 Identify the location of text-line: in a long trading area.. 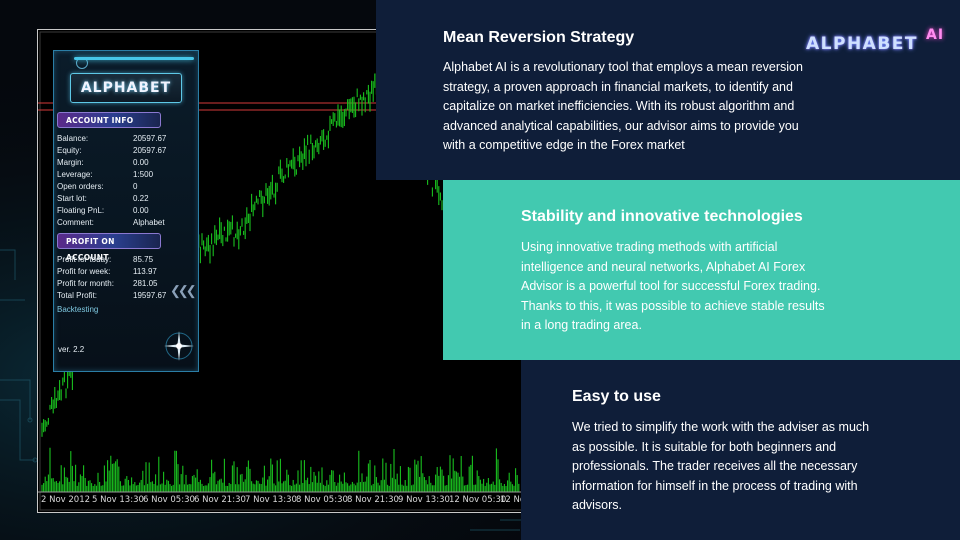
(581, 325).